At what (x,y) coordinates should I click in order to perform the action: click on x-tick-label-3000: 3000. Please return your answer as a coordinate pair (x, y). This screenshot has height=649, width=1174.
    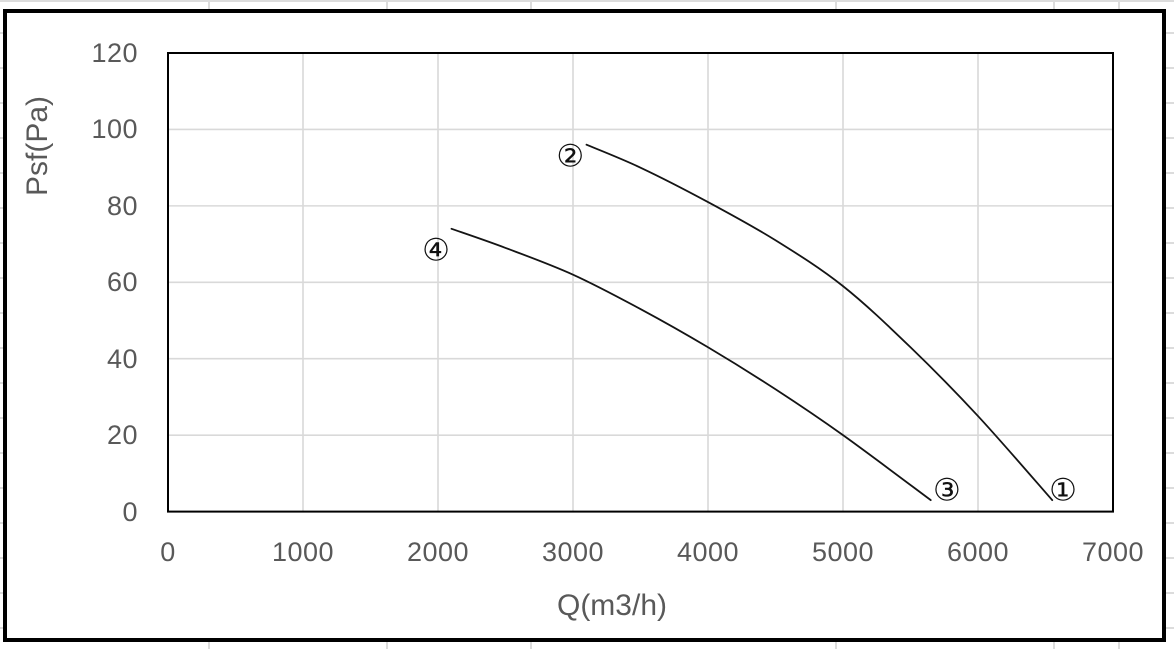
    Looking at the image, I should click on (573, 552).